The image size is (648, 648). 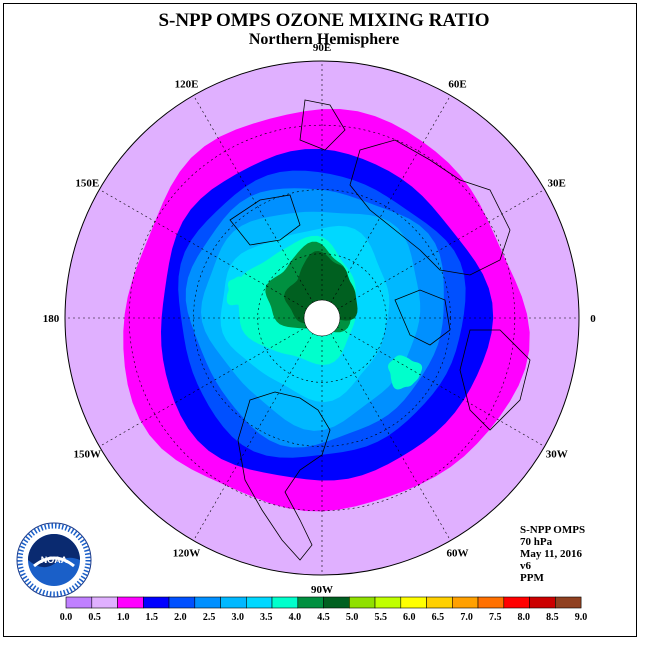 I want to click on chart-subtitle: Northern Hemisphere, so click(x=324, y=39).